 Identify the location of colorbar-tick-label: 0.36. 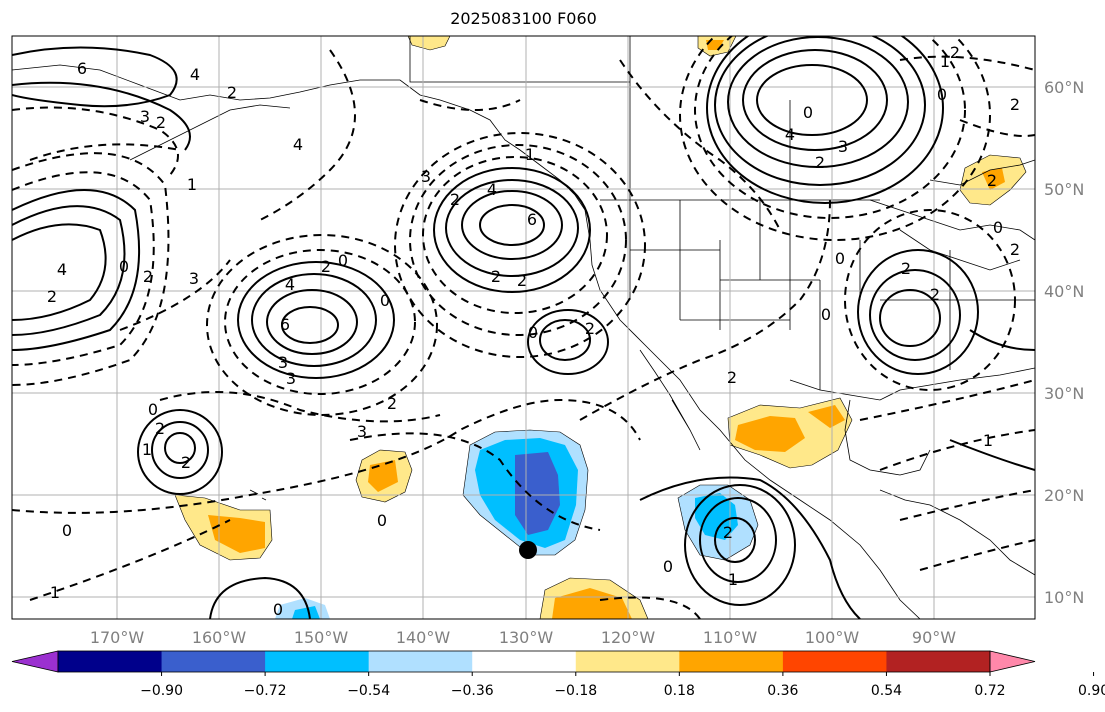
(782, 691).